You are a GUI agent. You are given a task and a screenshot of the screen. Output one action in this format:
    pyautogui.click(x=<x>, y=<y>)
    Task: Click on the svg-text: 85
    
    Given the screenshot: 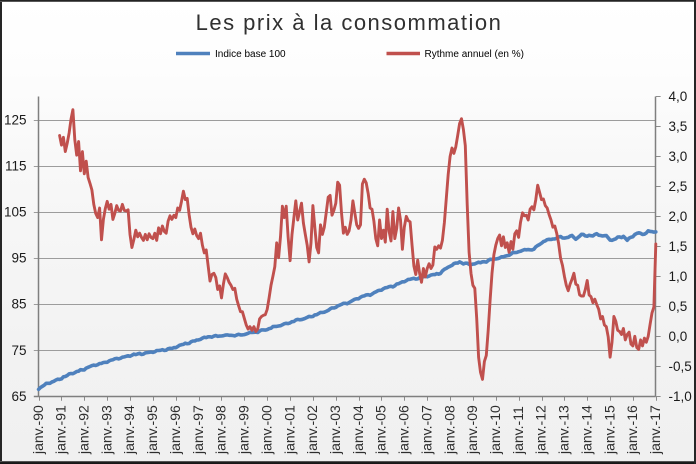 What is the action you would take?
    pyautogui.click(x=18, y=304)
    